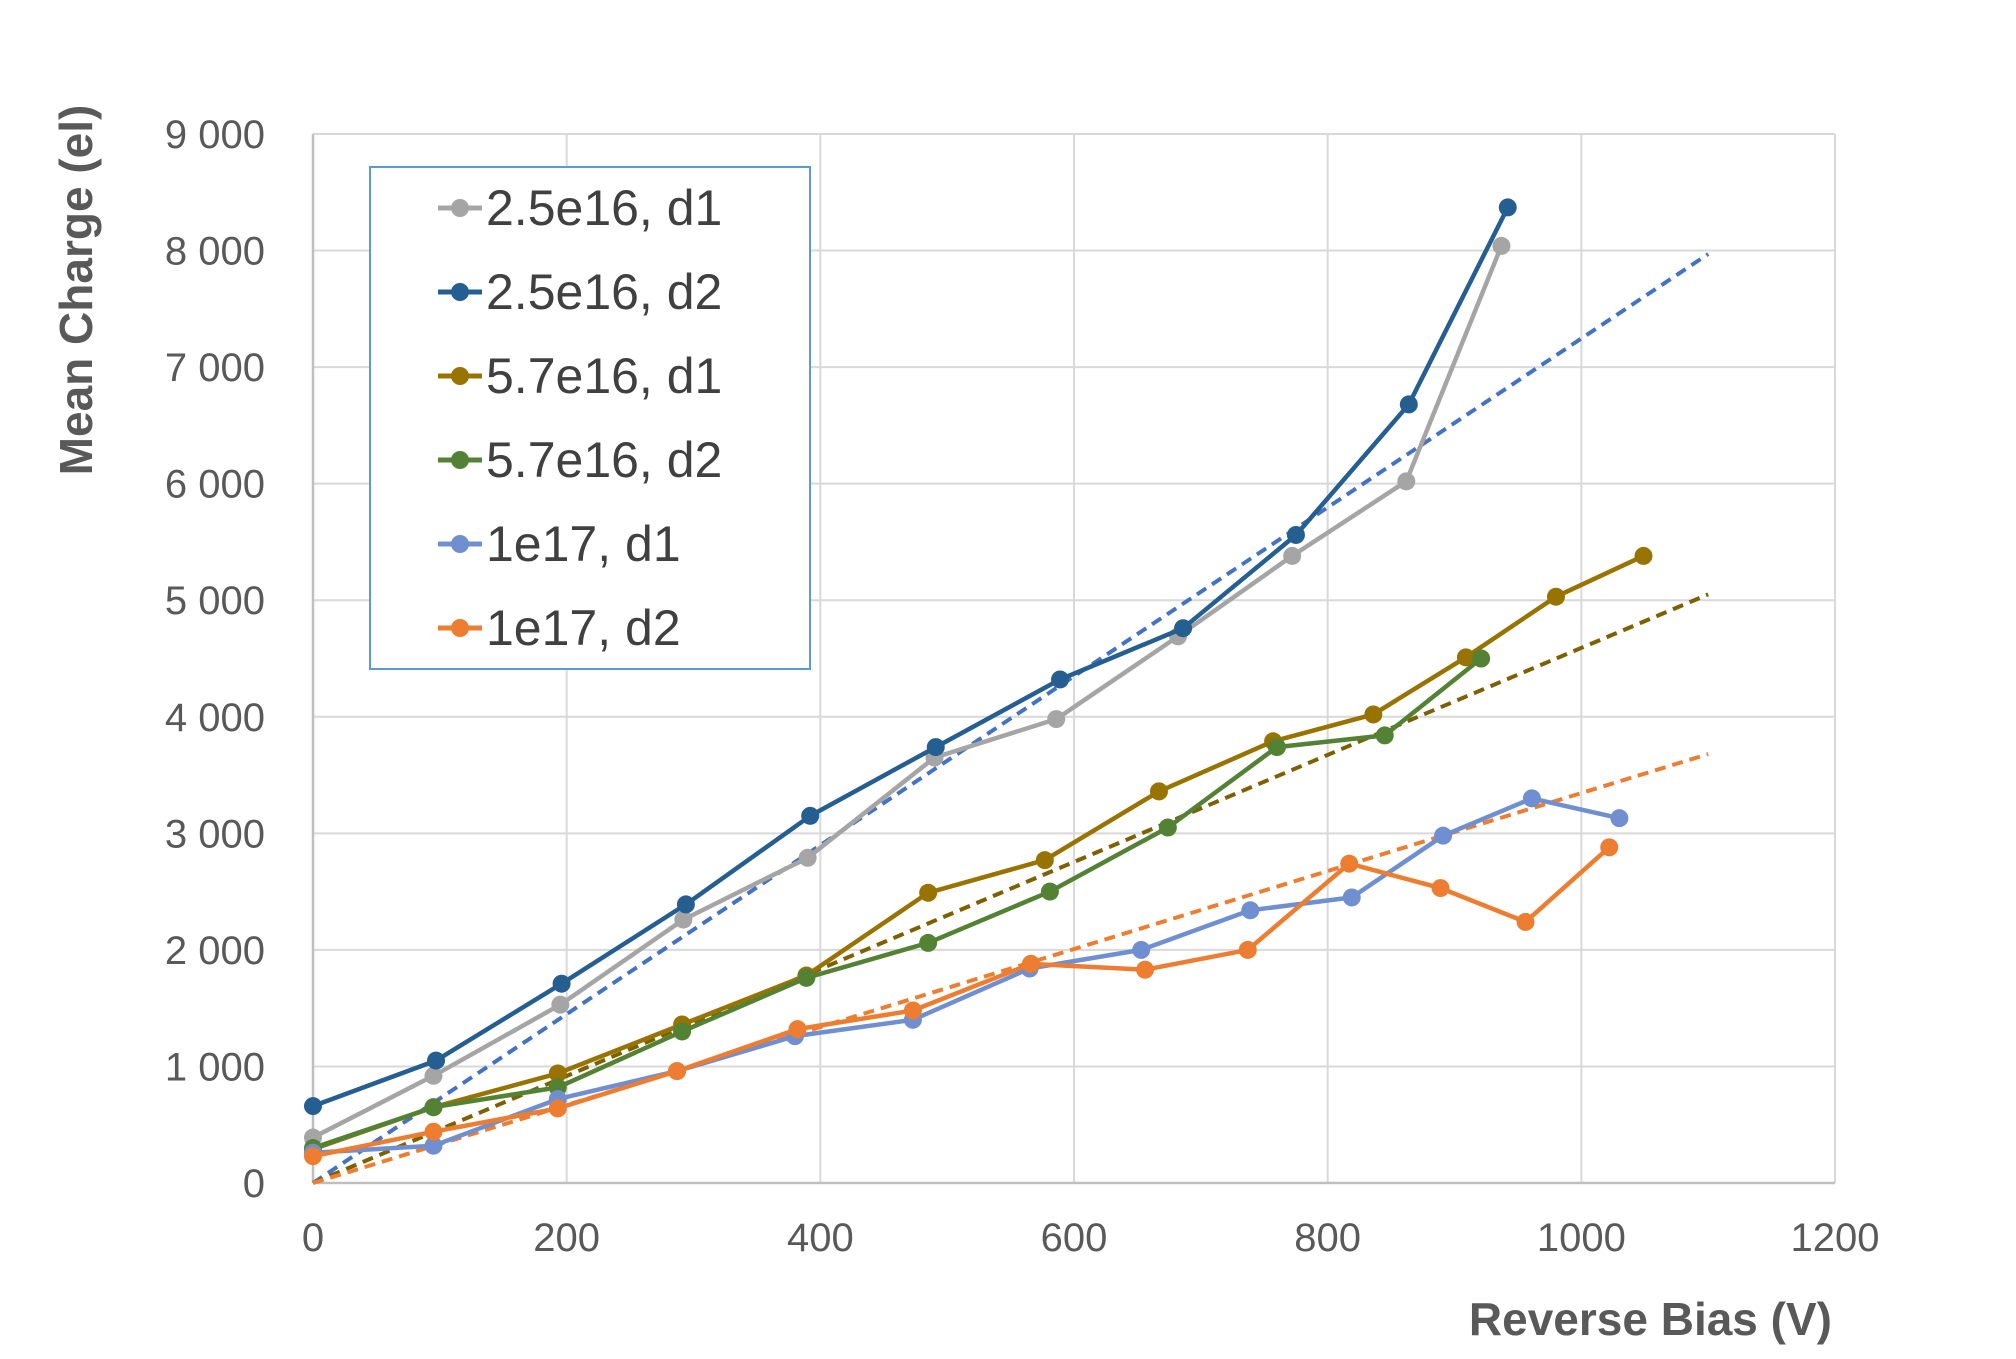 This screenshot has height=1359, width=2016. I want to click on y-tick-label: 8 000, so click(215, 252).